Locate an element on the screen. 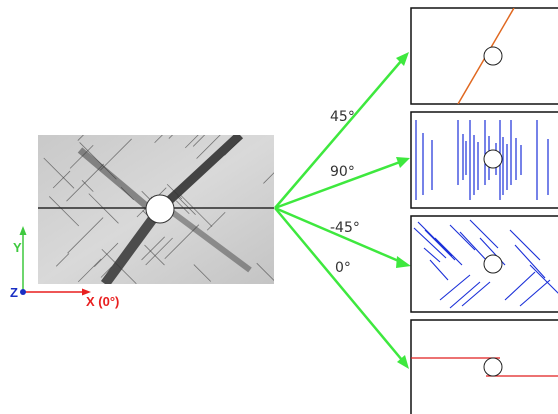  y-arrow-head-icon is located at coordinates (23, 230).